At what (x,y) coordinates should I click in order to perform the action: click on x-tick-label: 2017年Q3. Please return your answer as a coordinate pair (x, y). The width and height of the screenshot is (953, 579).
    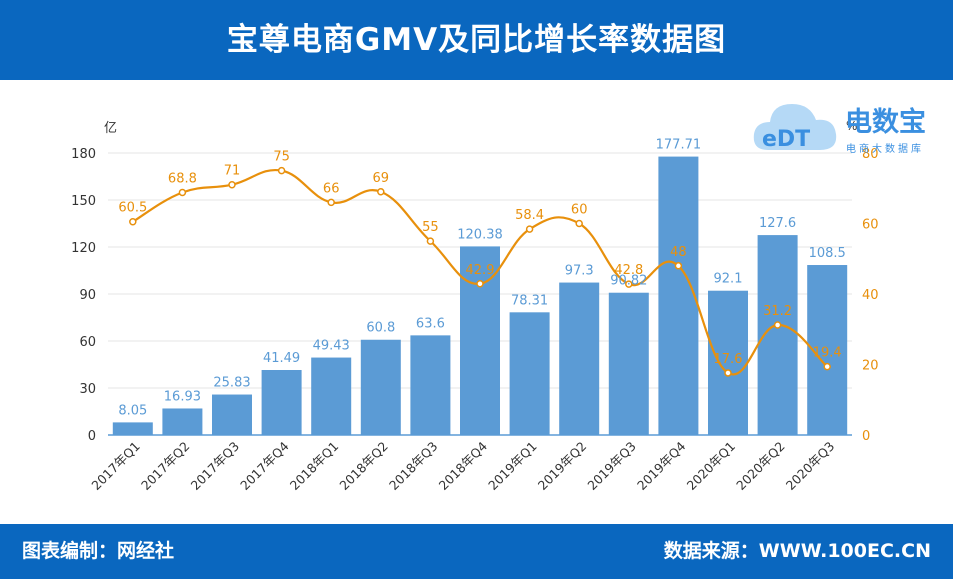
    Looking at the image, I should click on (215, 466).